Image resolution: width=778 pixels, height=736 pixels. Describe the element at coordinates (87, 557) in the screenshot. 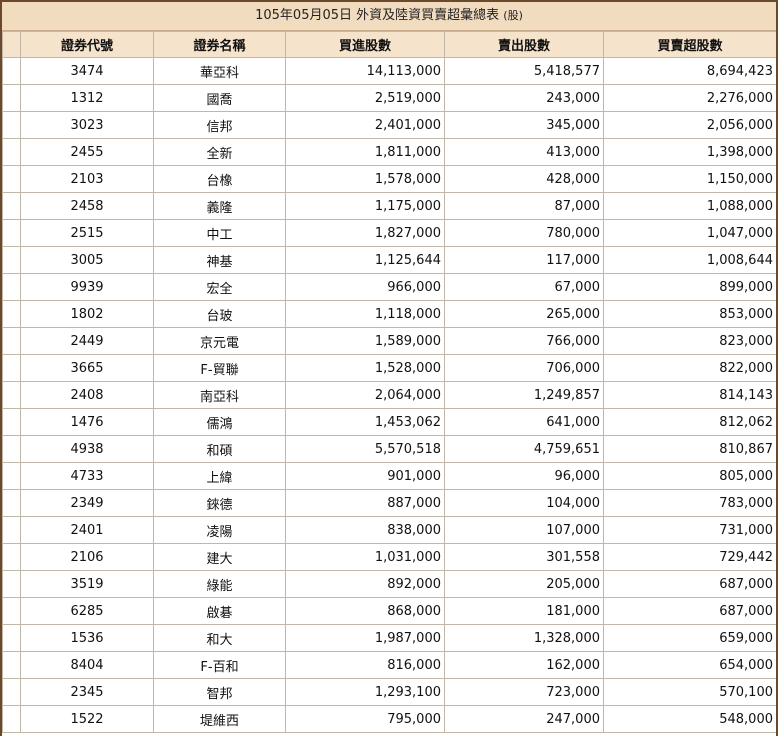

I see `cell-code: 2106` at that location.